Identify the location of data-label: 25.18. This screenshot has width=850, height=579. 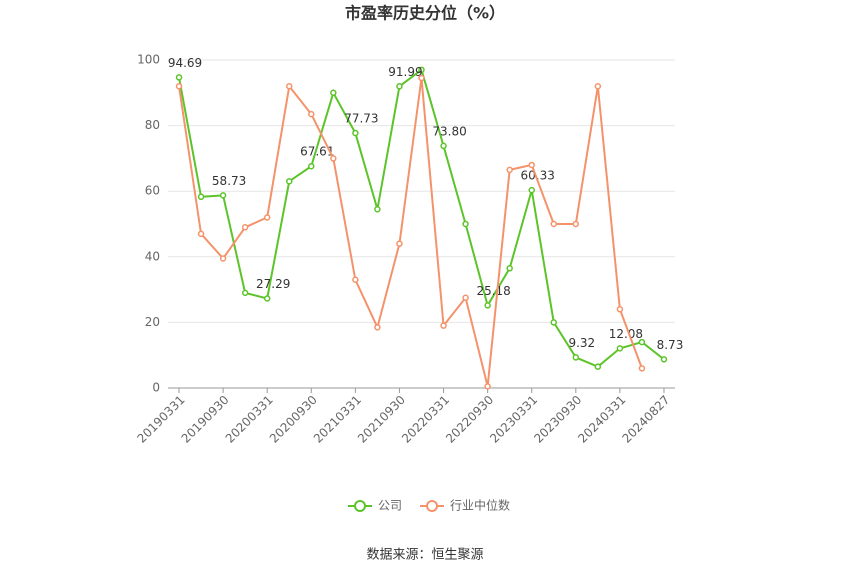
(493, 291).